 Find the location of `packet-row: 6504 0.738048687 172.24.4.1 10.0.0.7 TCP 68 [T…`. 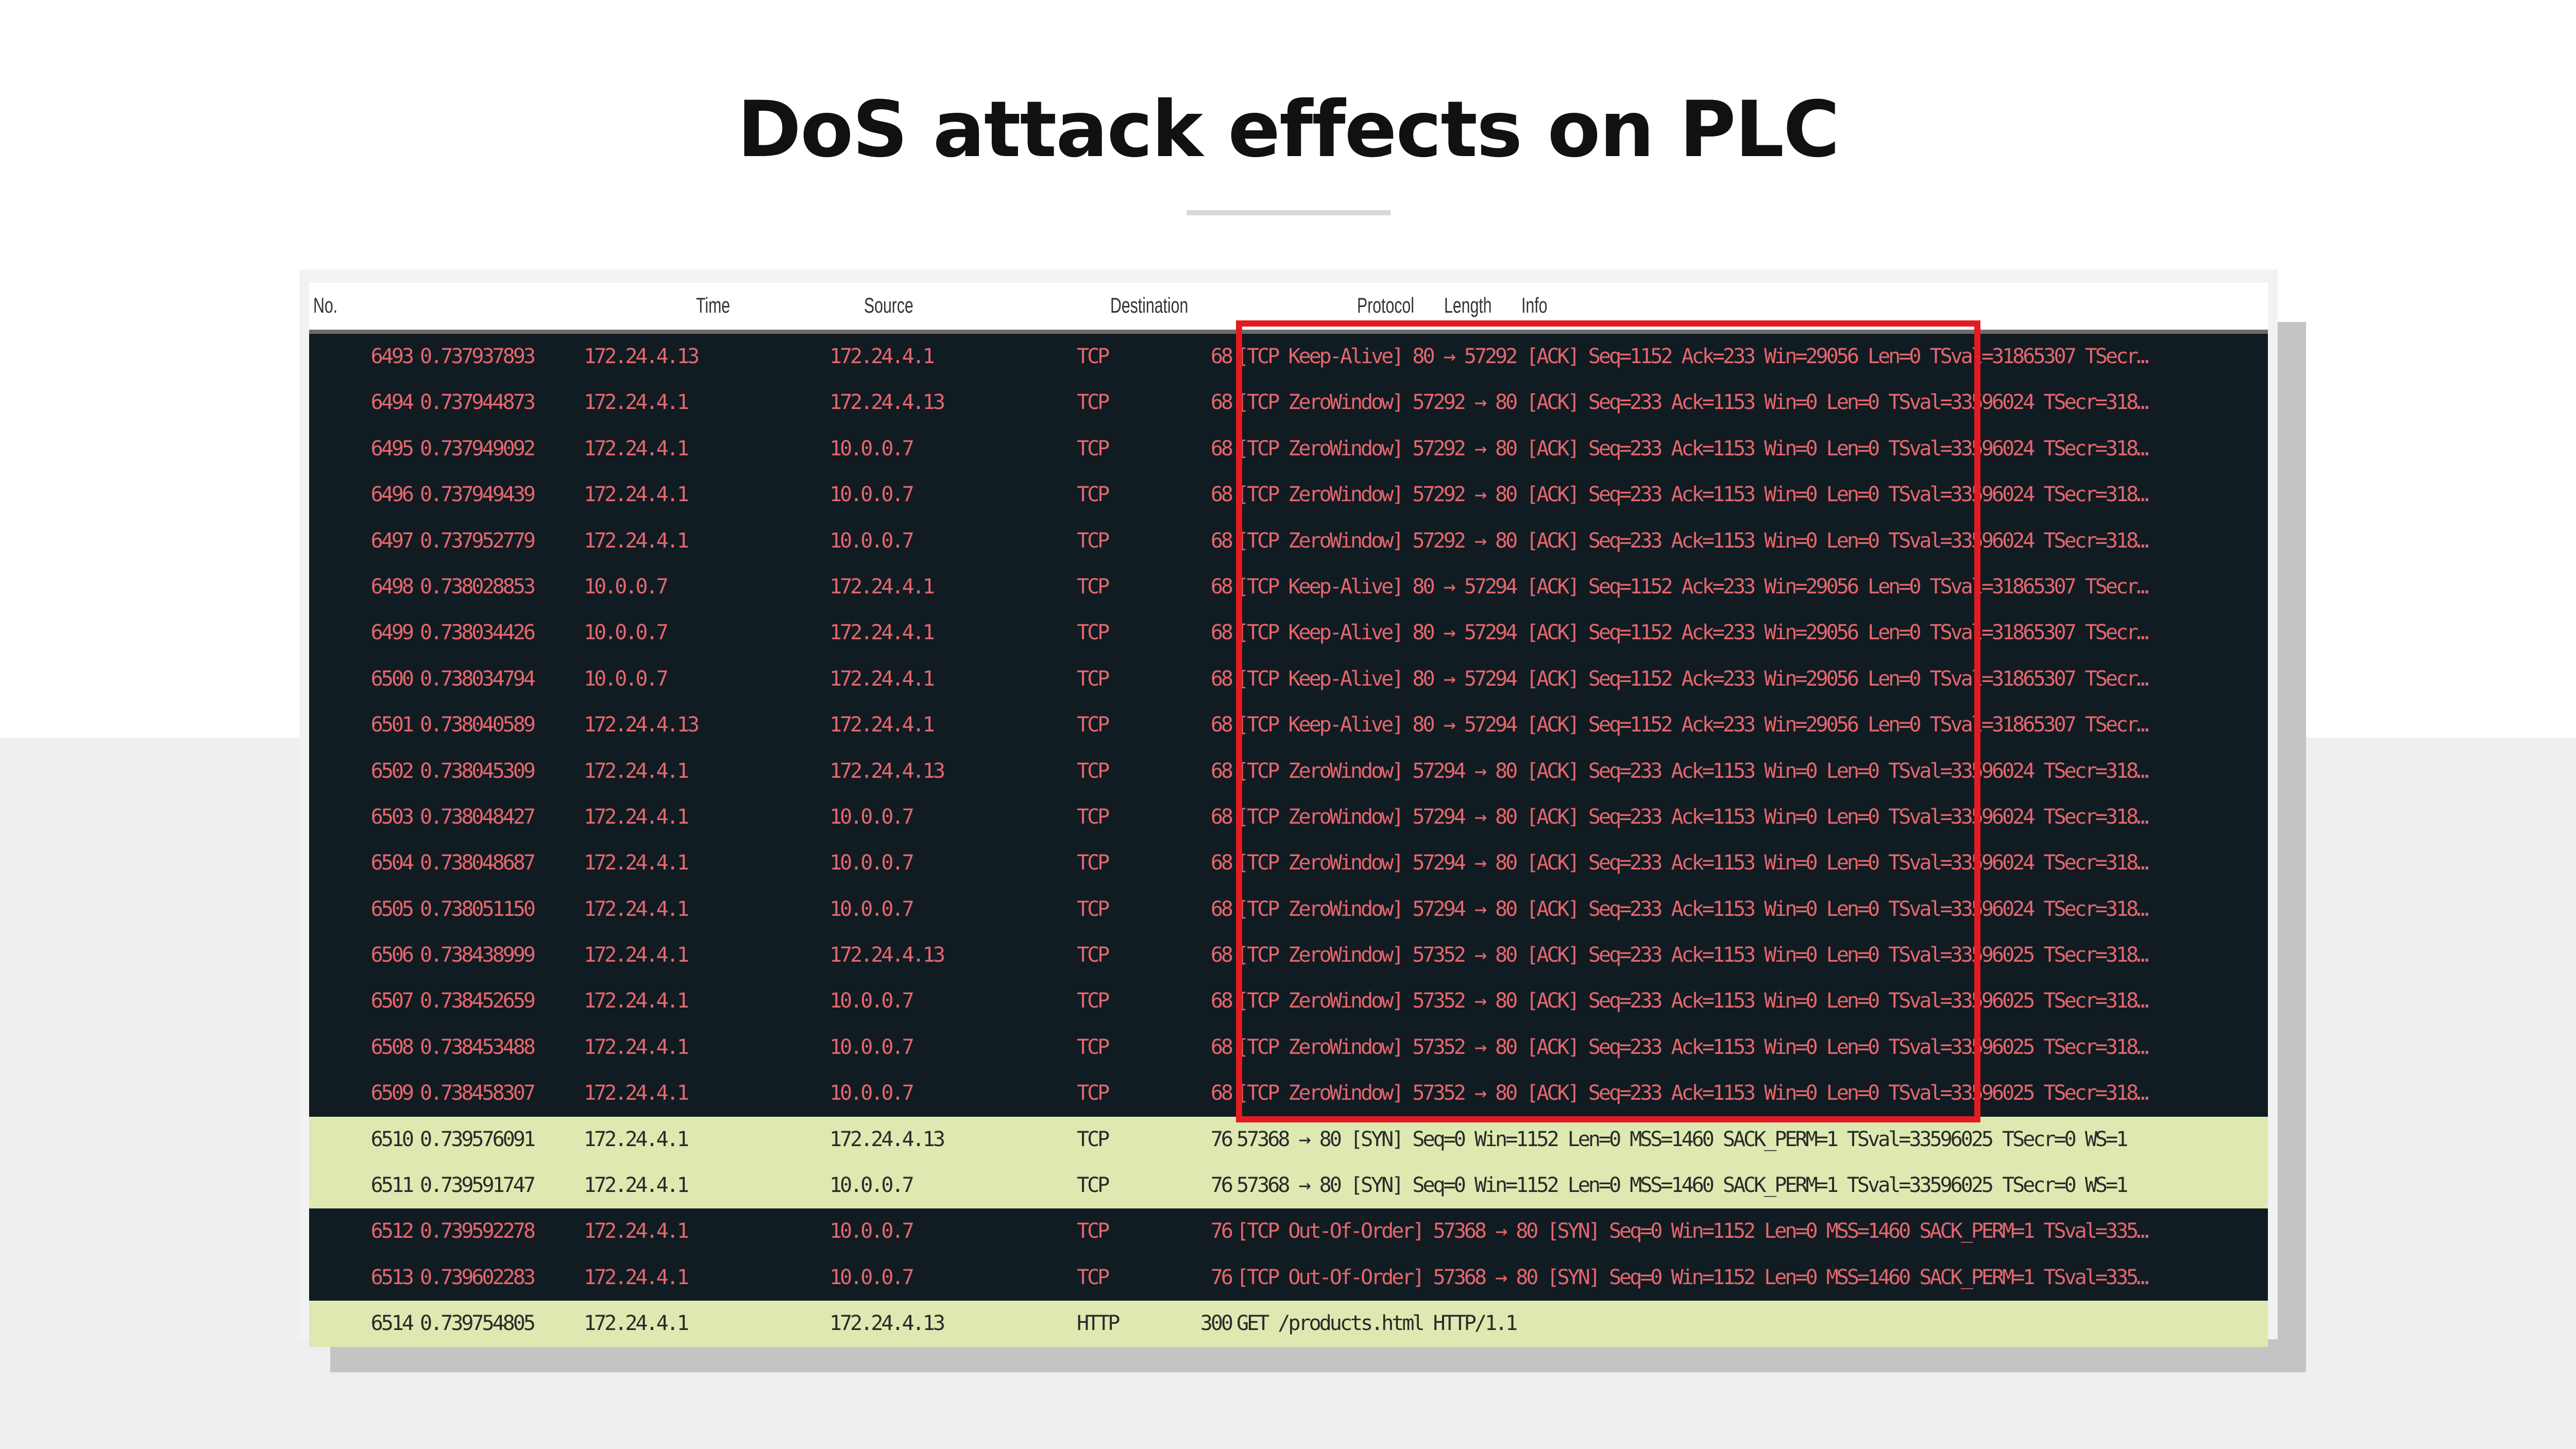

packet-row: 6504 0.738048687 172.24.4.1 10.0.0.7 TCP 68 [T… is located at coordinates (1288, 864).